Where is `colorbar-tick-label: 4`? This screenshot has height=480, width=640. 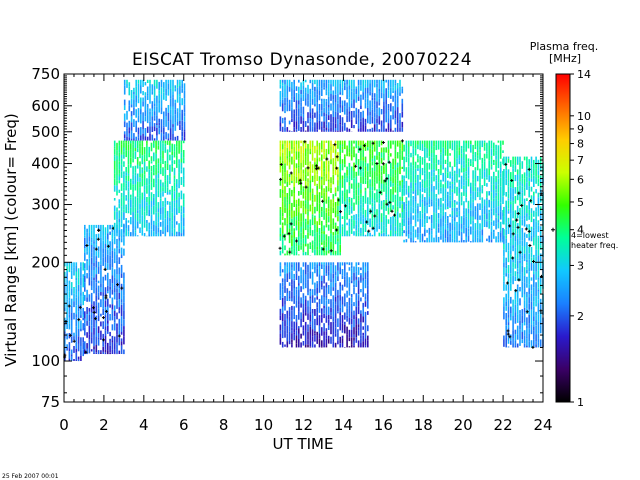
colorbar-tick-label: 4 is located at coordinates (580, 230).